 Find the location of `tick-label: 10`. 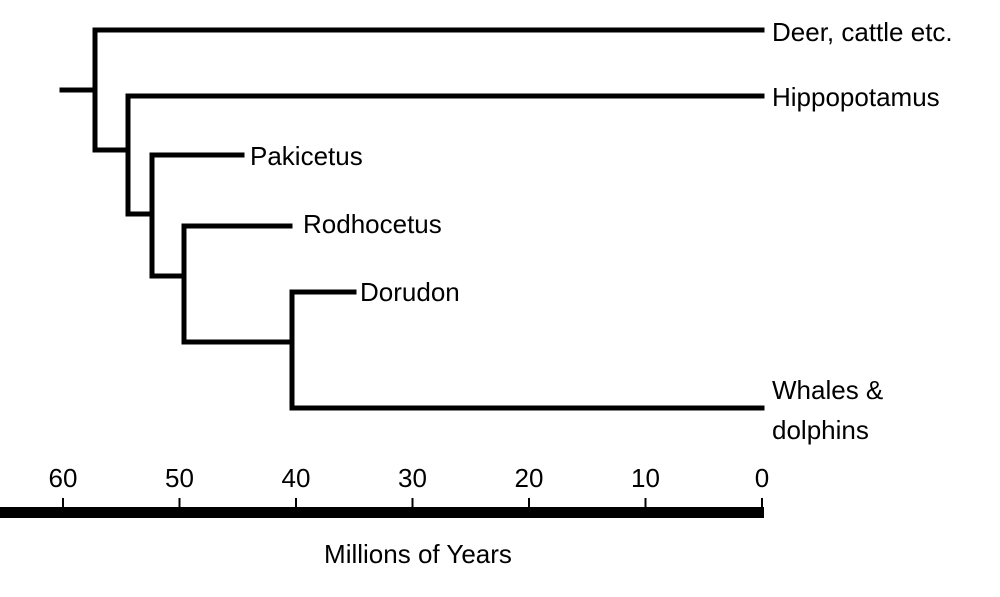

tick-label: 10 is located at coordinates (645, 478).